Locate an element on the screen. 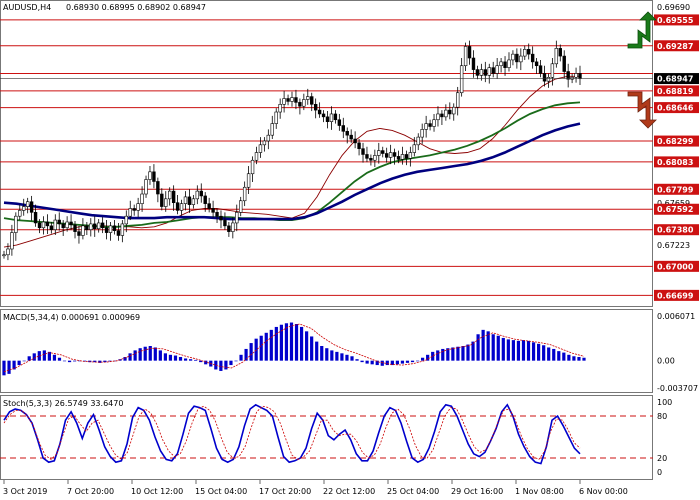 The image size is (700, 500). time-label: 22 Oct 12:00 is located at coordinates (349, 491).